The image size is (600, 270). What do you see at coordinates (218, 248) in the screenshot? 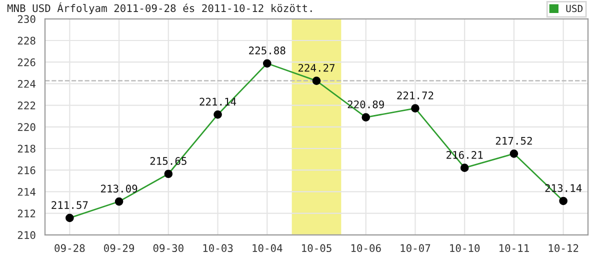
I see `x-tick-label: 10-03` at bounding box center [218, 248].